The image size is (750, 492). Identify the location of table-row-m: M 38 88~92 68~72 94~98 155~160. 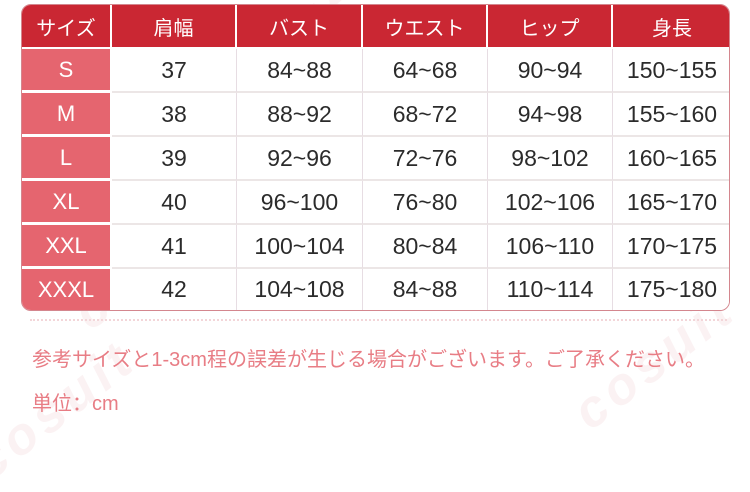
(375, 115).